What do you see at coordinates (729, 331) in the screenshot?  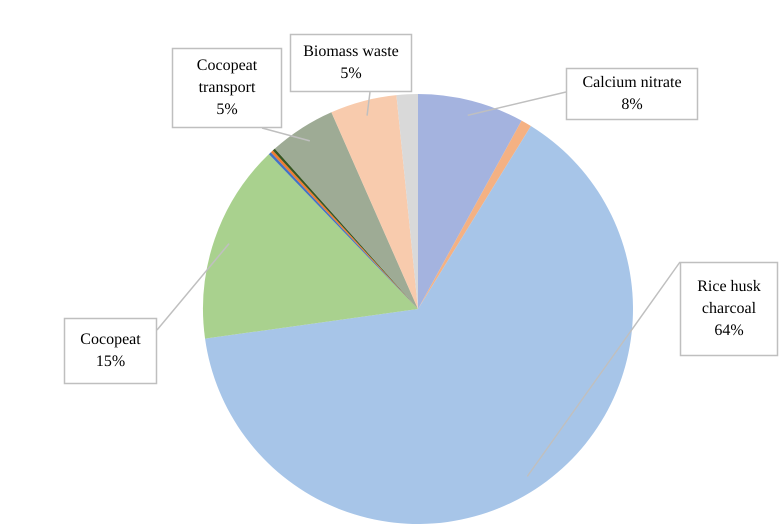 I see `data-label: 64%` at bounding box center [729, 331].